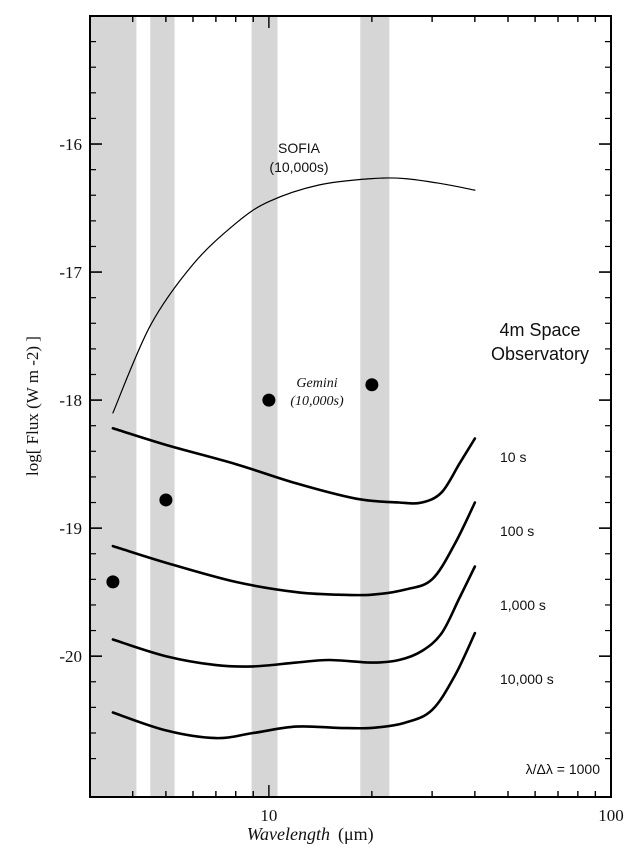 This screenshot has width=633, height=852. Describe the element at coordinates (294, 685) in the screenshot. I see `series-line-10-000-s` at that location.